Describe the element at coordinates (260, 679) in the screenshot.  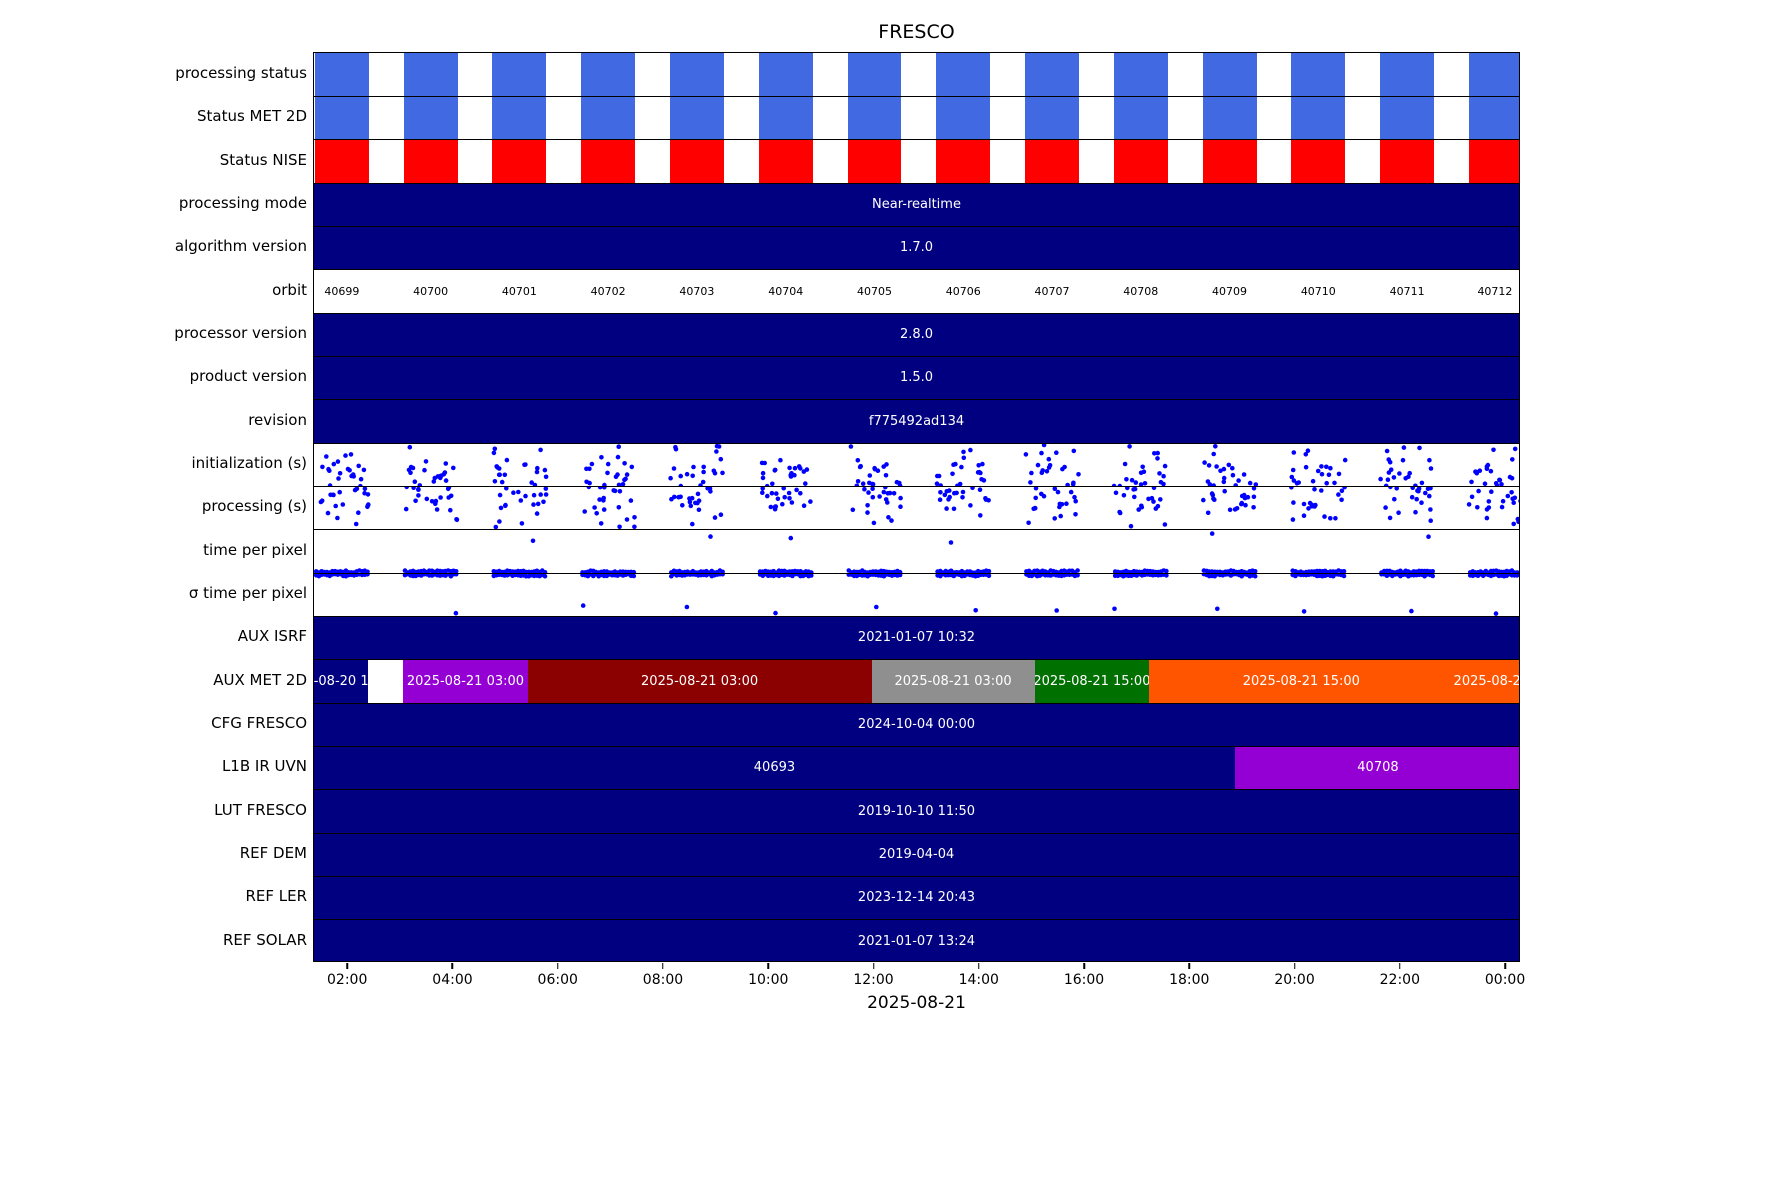
I see `row-label-14-aux-met-2d: AUX MET 2D` at that location.